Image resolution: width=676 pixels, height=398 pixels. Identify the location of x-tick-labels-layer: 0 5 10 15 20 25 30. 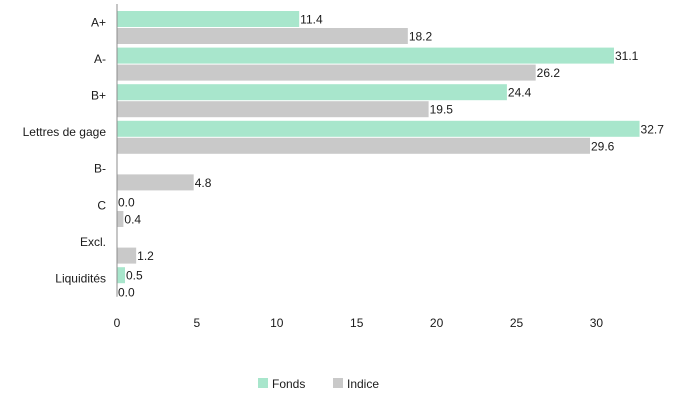
(359, 323).